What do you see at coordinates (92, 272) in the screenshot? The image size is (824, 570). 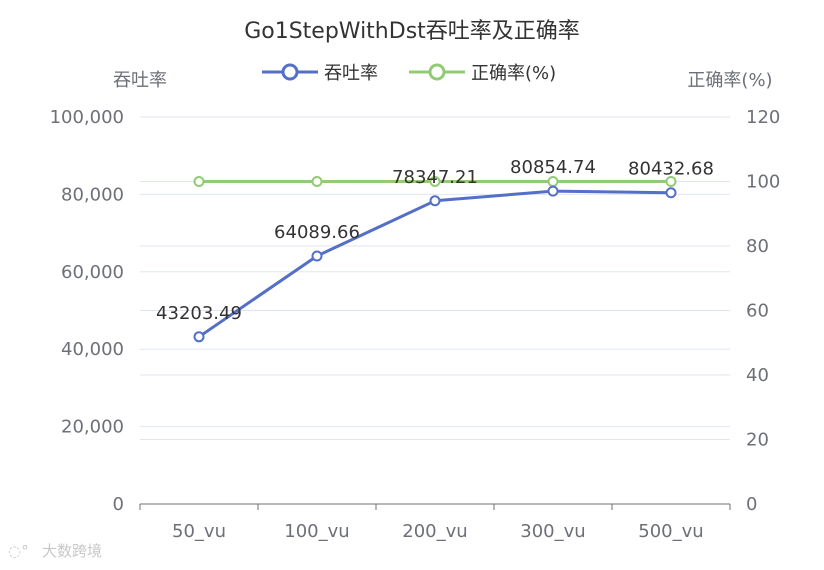 I see `y-left-tick-label: 60,000` at bounding box center [92, 272].